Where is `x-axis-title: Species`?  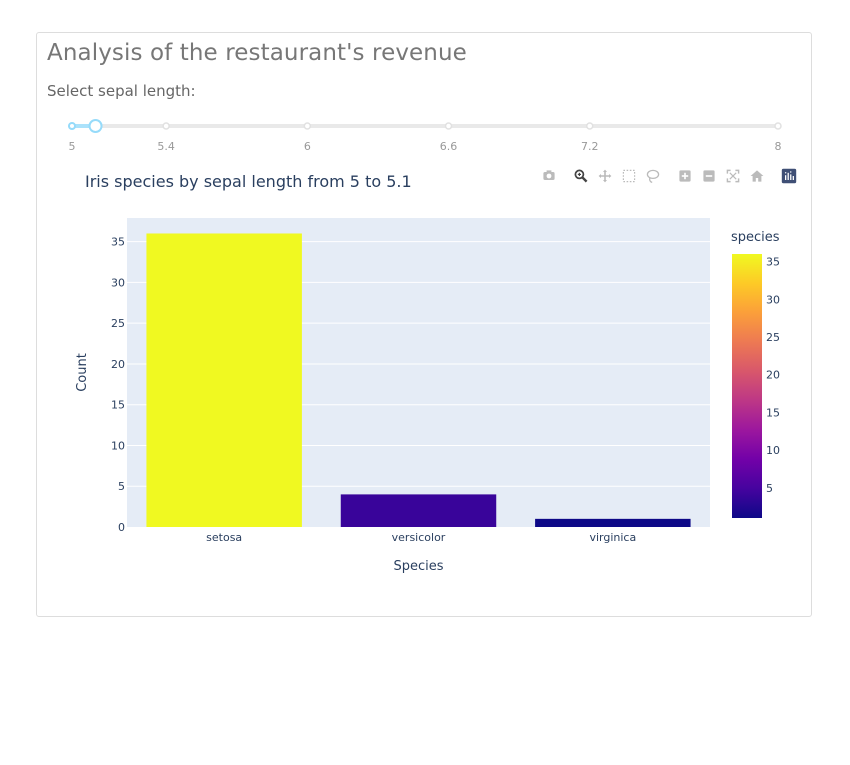
x-axis-title: Species is located at coordinates (418, 566).